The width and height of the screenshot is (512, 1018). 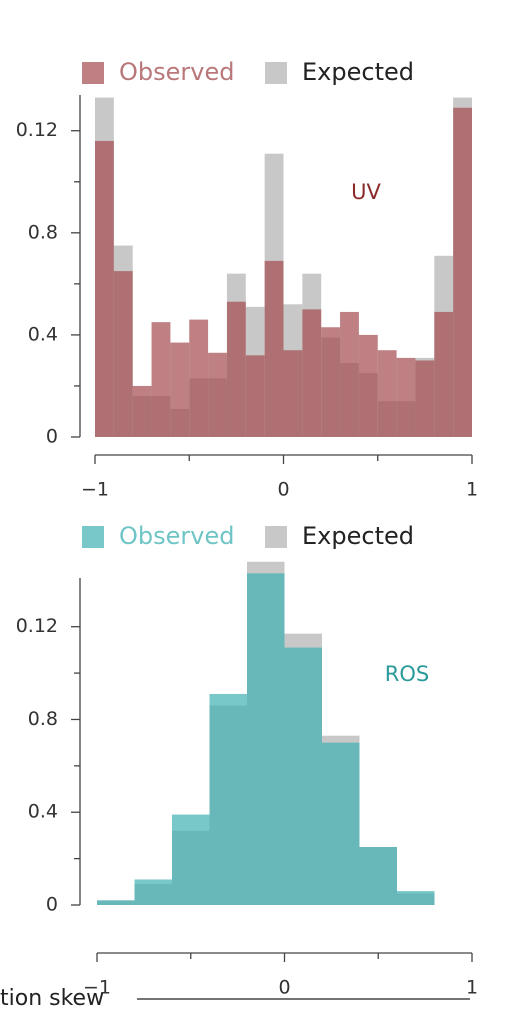 I want to click on x-axis-label: tion skew, so click(x=52, y=998).